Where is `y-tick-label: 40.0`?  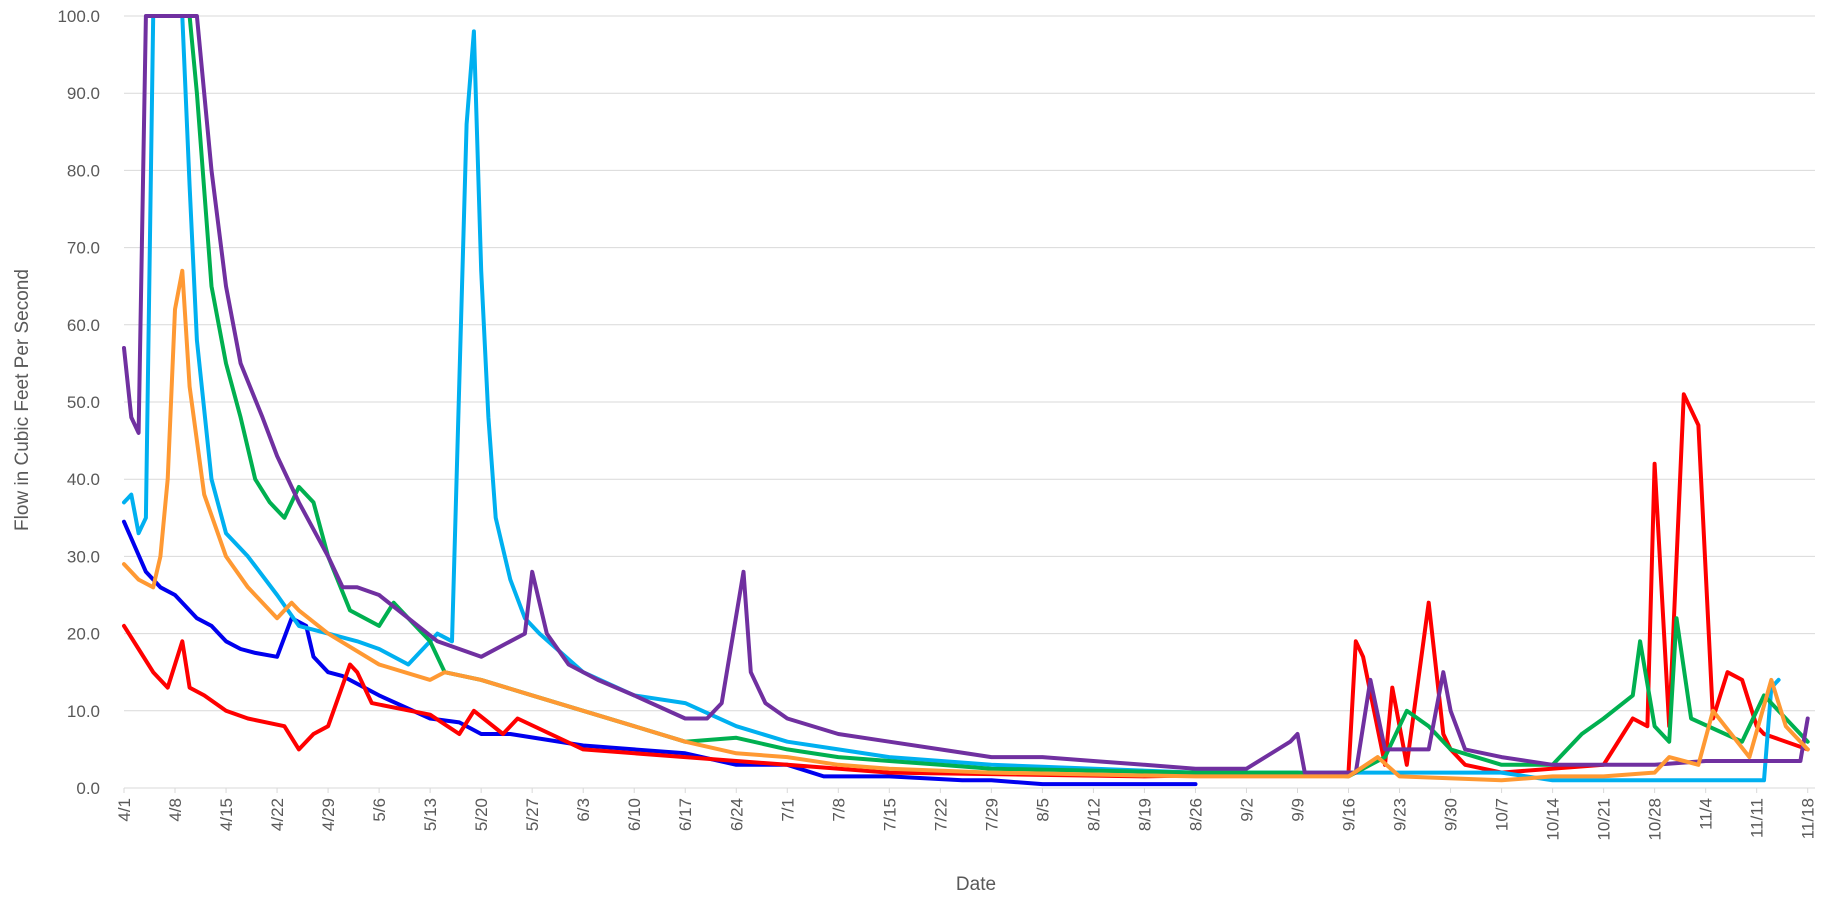
y-tick-label: 40.0 is located at coordinates (83, 479).